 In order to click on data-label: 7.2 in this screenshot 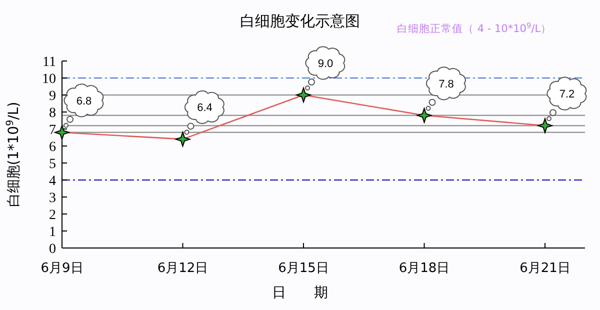, I will do `click(567, 94)`.